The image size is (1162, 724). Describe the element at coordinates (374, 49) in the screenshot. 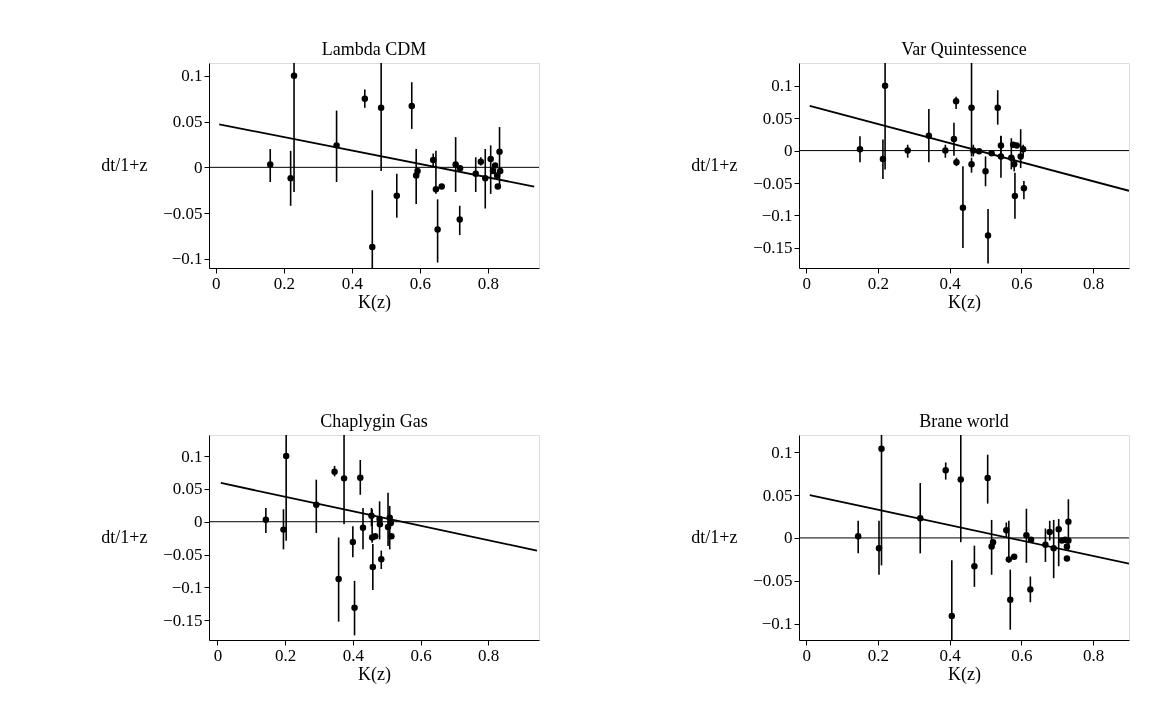

I see `chart-title: Lambda CDM` at that location.